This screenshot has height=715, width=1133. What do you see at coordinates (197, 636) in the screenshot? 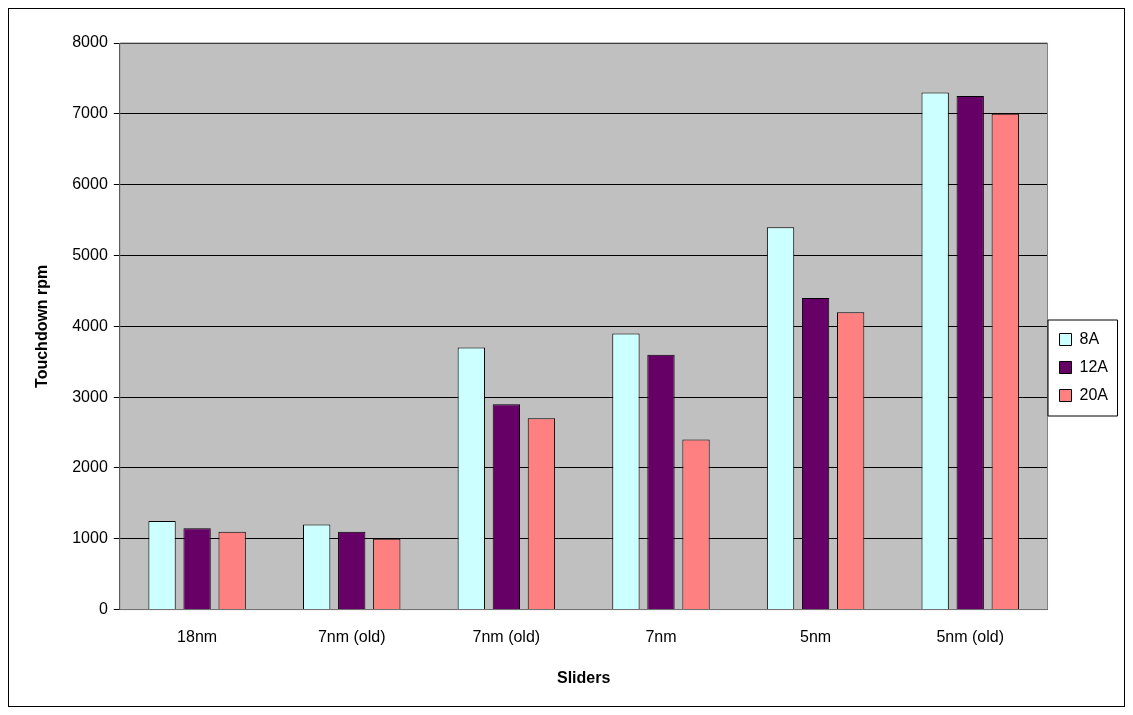
I see `x-tick-label: 18nm` at bounding box center [197, 636].